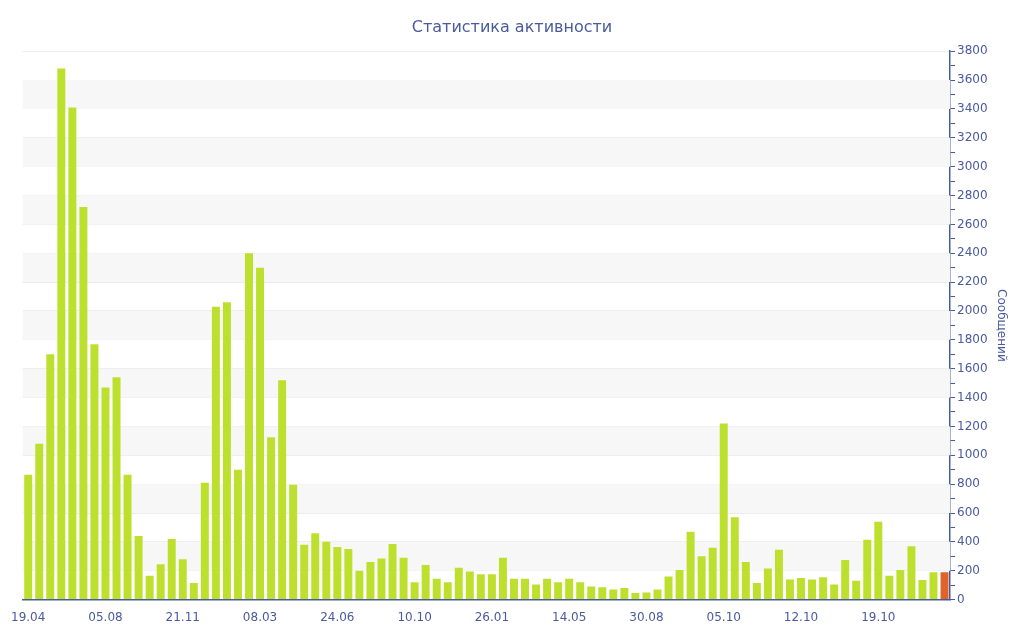  What do you see at coordinates (972, 136) in the screenshot?
I see `y-tick-label: 3200` at bounding box center [972, 136].